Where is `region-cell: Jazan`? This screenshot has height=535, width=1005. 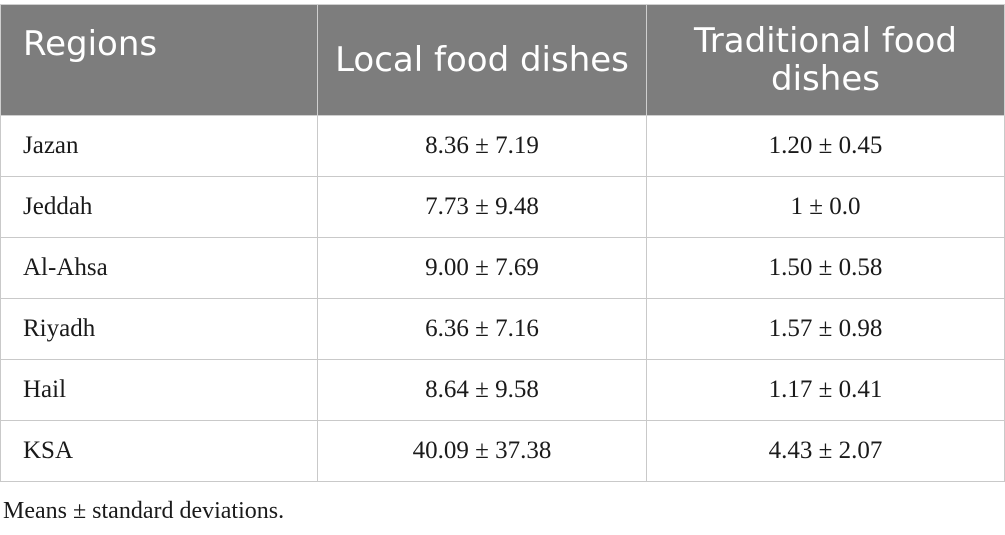
region-cell: Jazan is located at coordinates (159, 146).